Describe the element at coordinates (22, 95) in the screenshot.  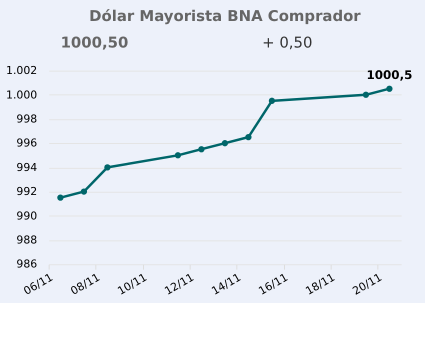
I see `y-tick-label: 1.000` at that location.